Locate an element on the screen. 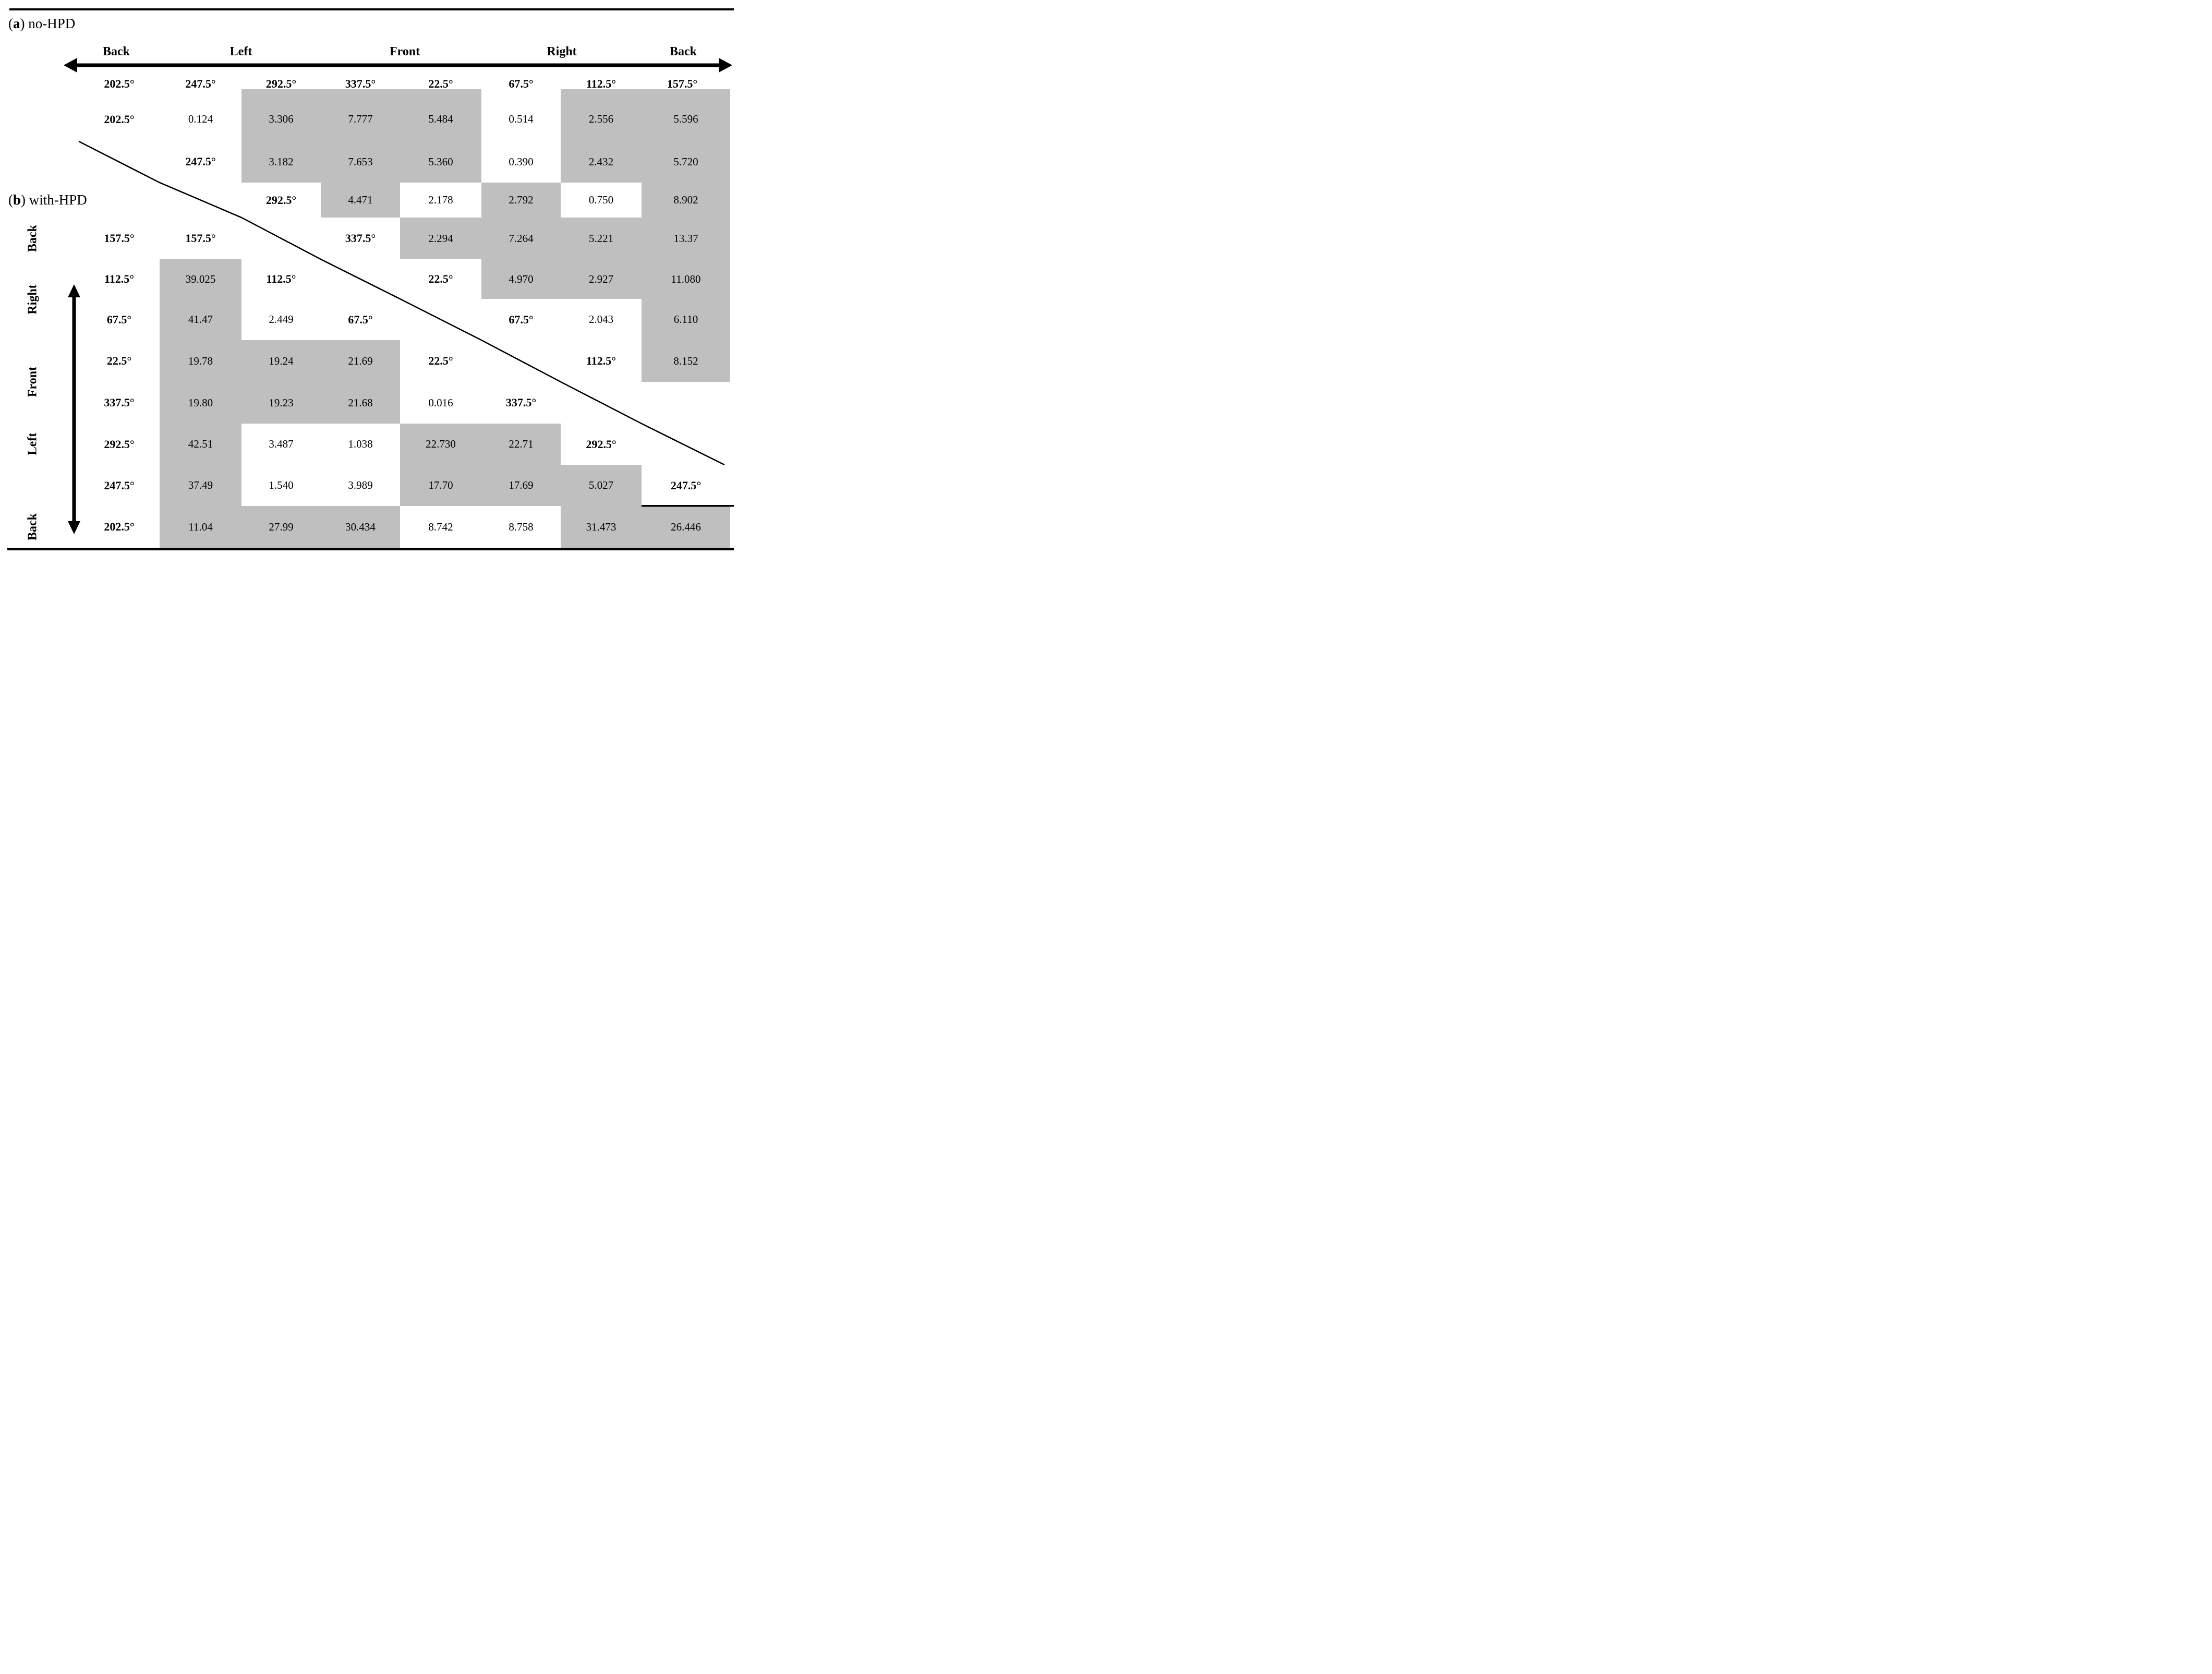 The height and width of the screenshot is (1674, 2212). cell-r4-C is located at coordinates (281, 238).